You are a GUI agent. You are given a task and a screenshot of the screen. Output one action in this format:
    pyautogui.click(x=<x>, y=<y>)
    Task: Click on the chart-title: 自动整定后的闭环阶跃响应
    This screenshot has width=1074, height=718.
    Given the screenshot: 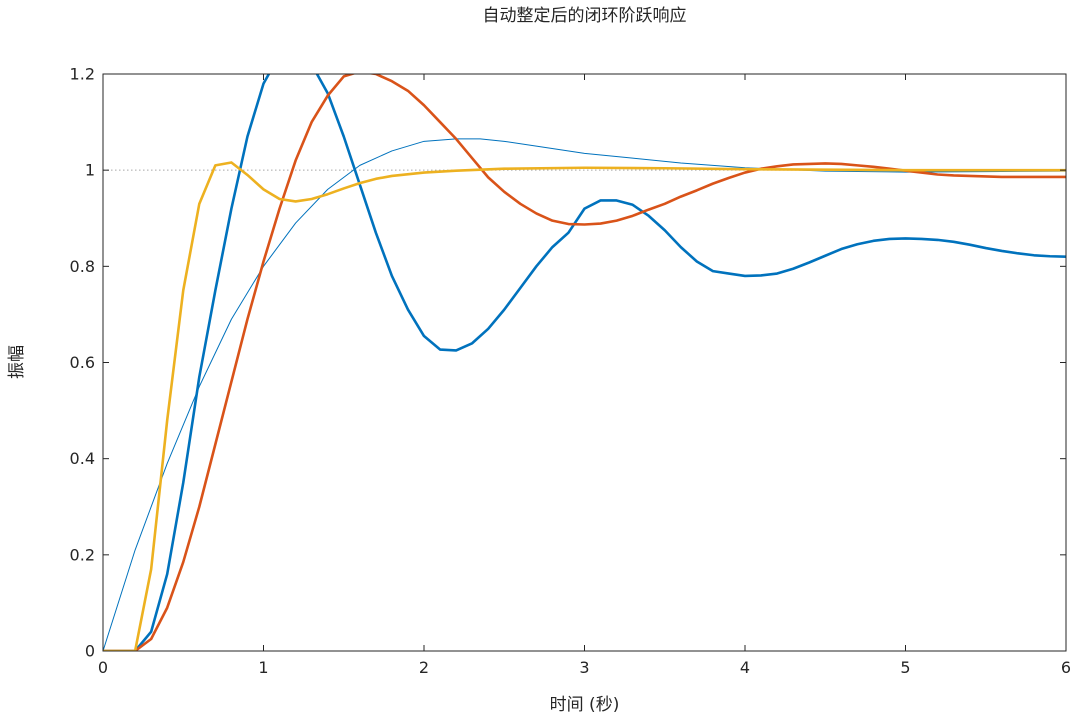 What is the action you would take?
    pyautogui.click(x=585, y=16)
    